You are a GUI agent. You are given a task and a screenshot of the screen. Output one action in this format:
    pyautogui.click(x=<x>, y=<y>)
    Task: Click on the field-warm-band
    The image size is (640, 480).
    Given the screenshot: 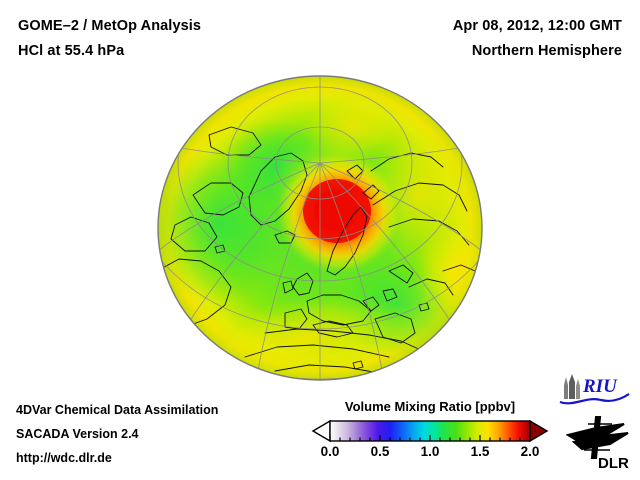 What is the action you would take?
    pyautogui.click(x=307, y=337)
    